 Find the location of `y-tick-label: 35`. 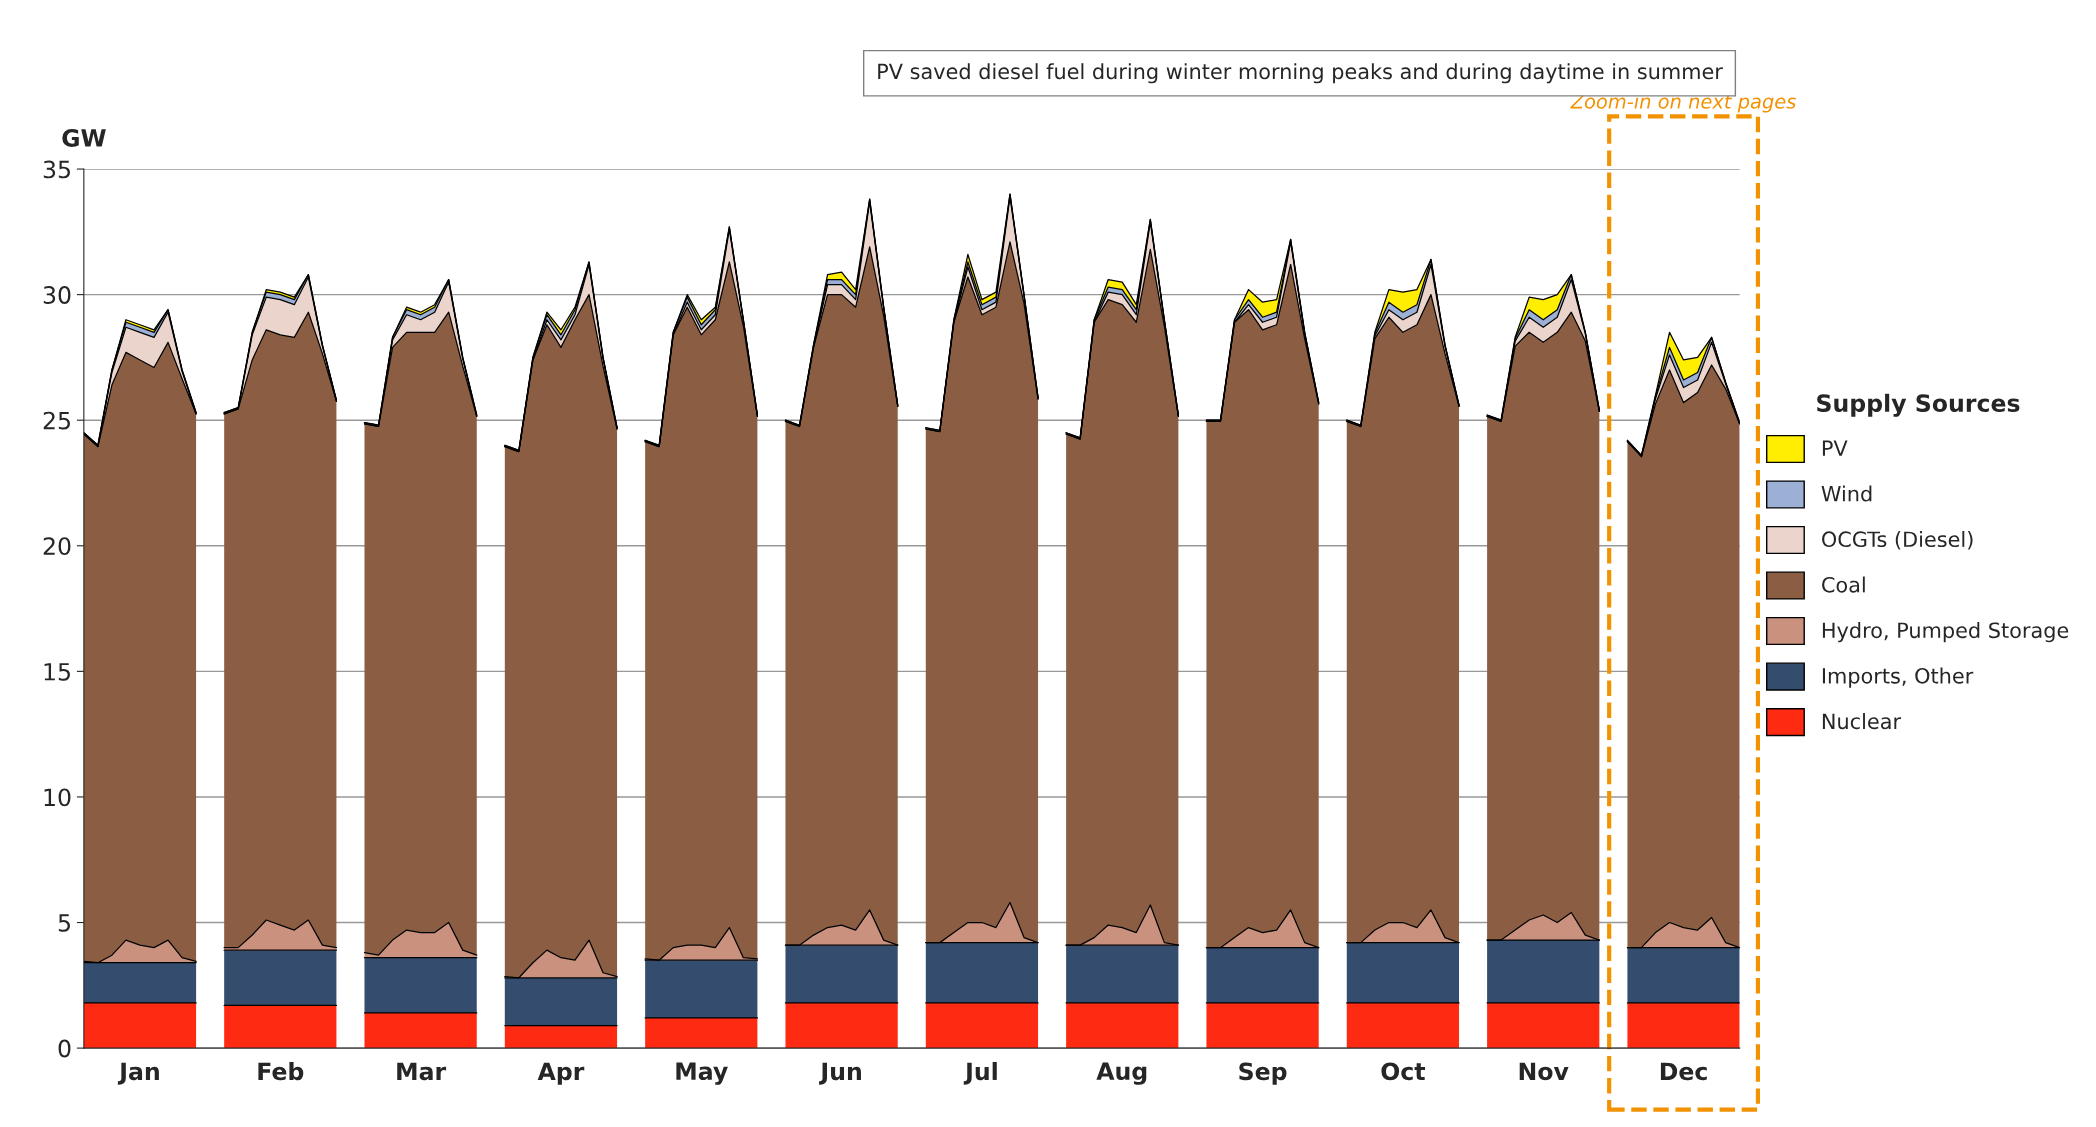

y-tick-label: 35 is located at coordinates (56, 169).